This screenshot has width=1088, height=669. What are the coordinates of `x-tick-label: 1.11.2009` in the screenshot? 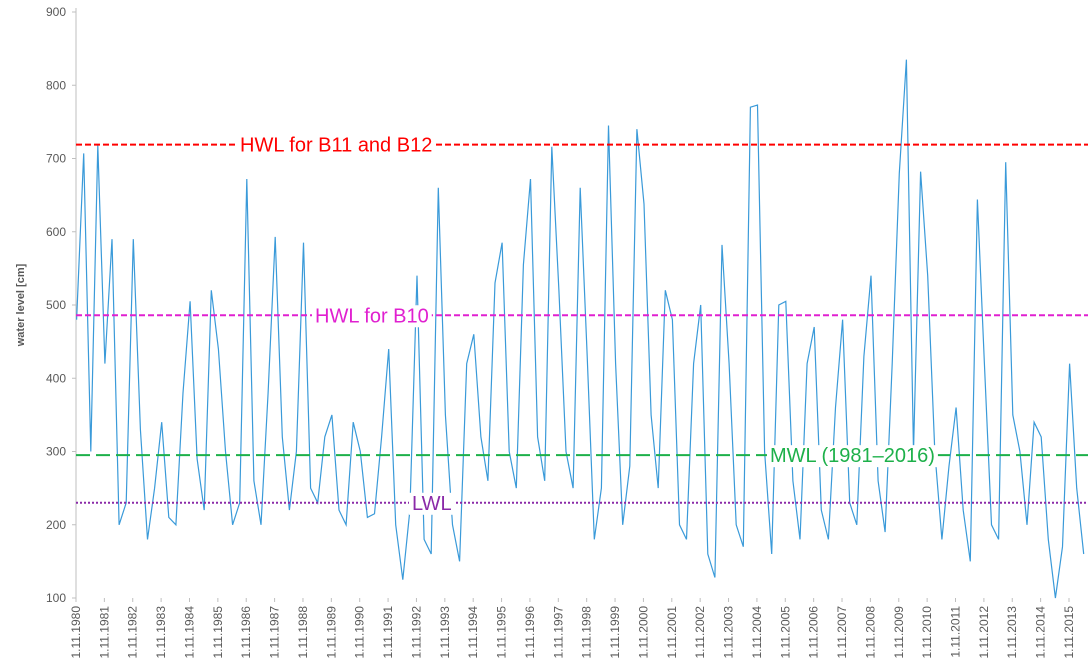 It's located at (899, 632).